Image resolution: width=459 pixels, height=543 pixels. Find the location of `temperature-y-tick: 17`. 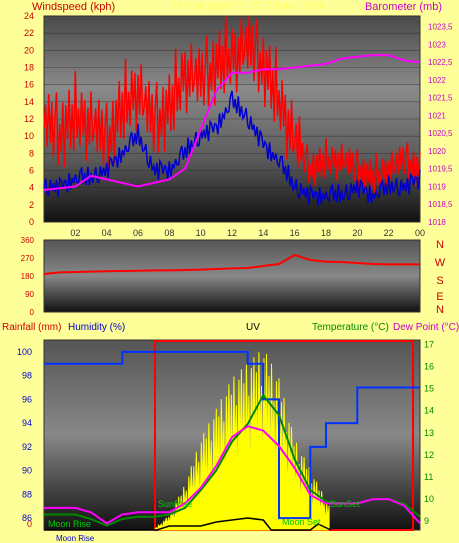

temperature-y-tick: 17 is located at coordinates (429, 344).